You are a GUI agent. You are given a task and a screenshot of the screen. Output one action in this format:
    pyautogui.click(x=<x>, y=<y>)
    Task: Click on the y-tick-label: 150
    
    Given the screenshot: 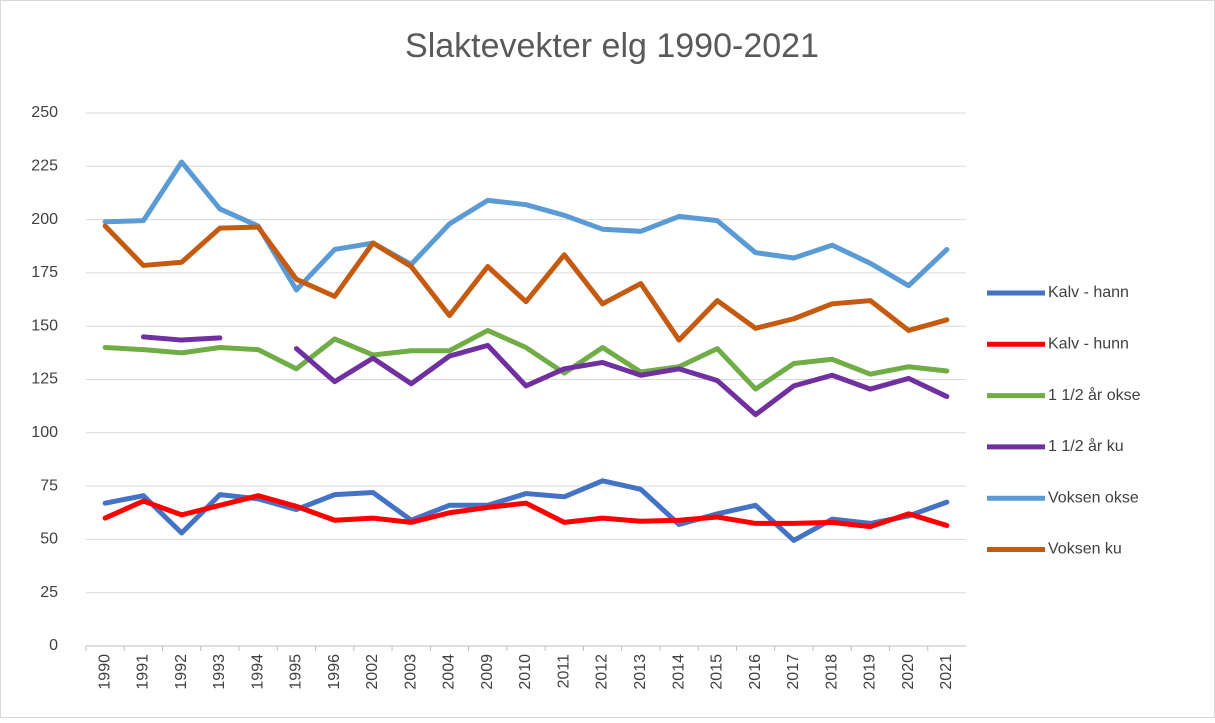 What is the action you would take?
    pyautogui.click(x=44, y=325)
    